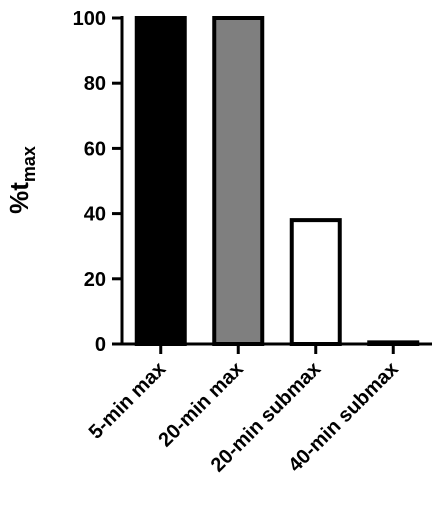 The image size is (442, 520). I want to click on y-tick-label: 40, so click(95, 215).